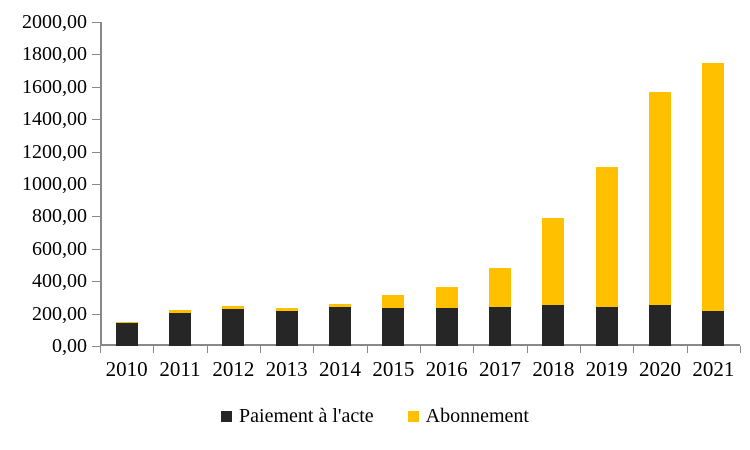  What do you see at coordinates (127, 334) in the screenshot?
I see `bar-segment-paiement-2010` at bounding box center [127, 334].